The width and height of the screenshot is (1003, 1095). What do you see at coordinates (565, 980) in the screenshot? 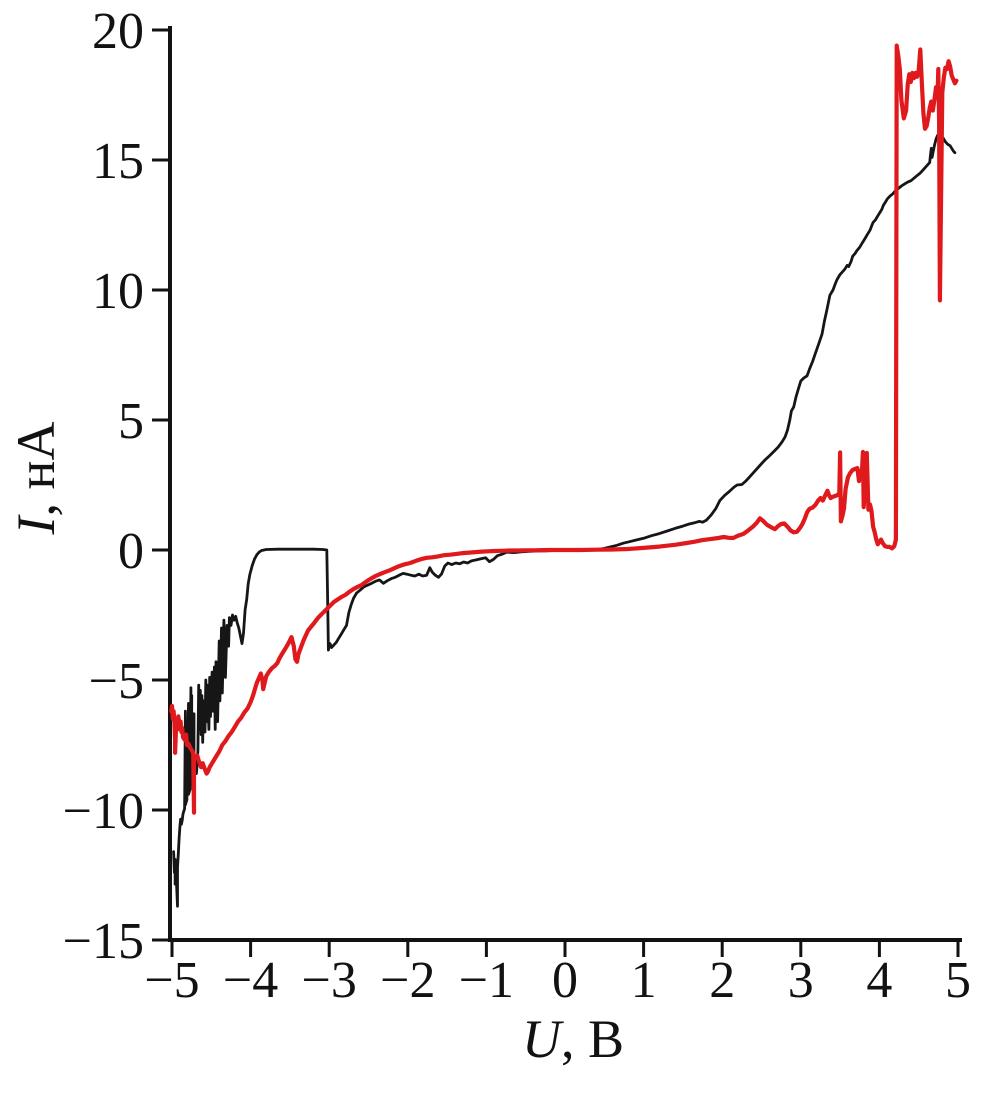
I see `x-tick-label: 0` at bounding box center [565, 980].